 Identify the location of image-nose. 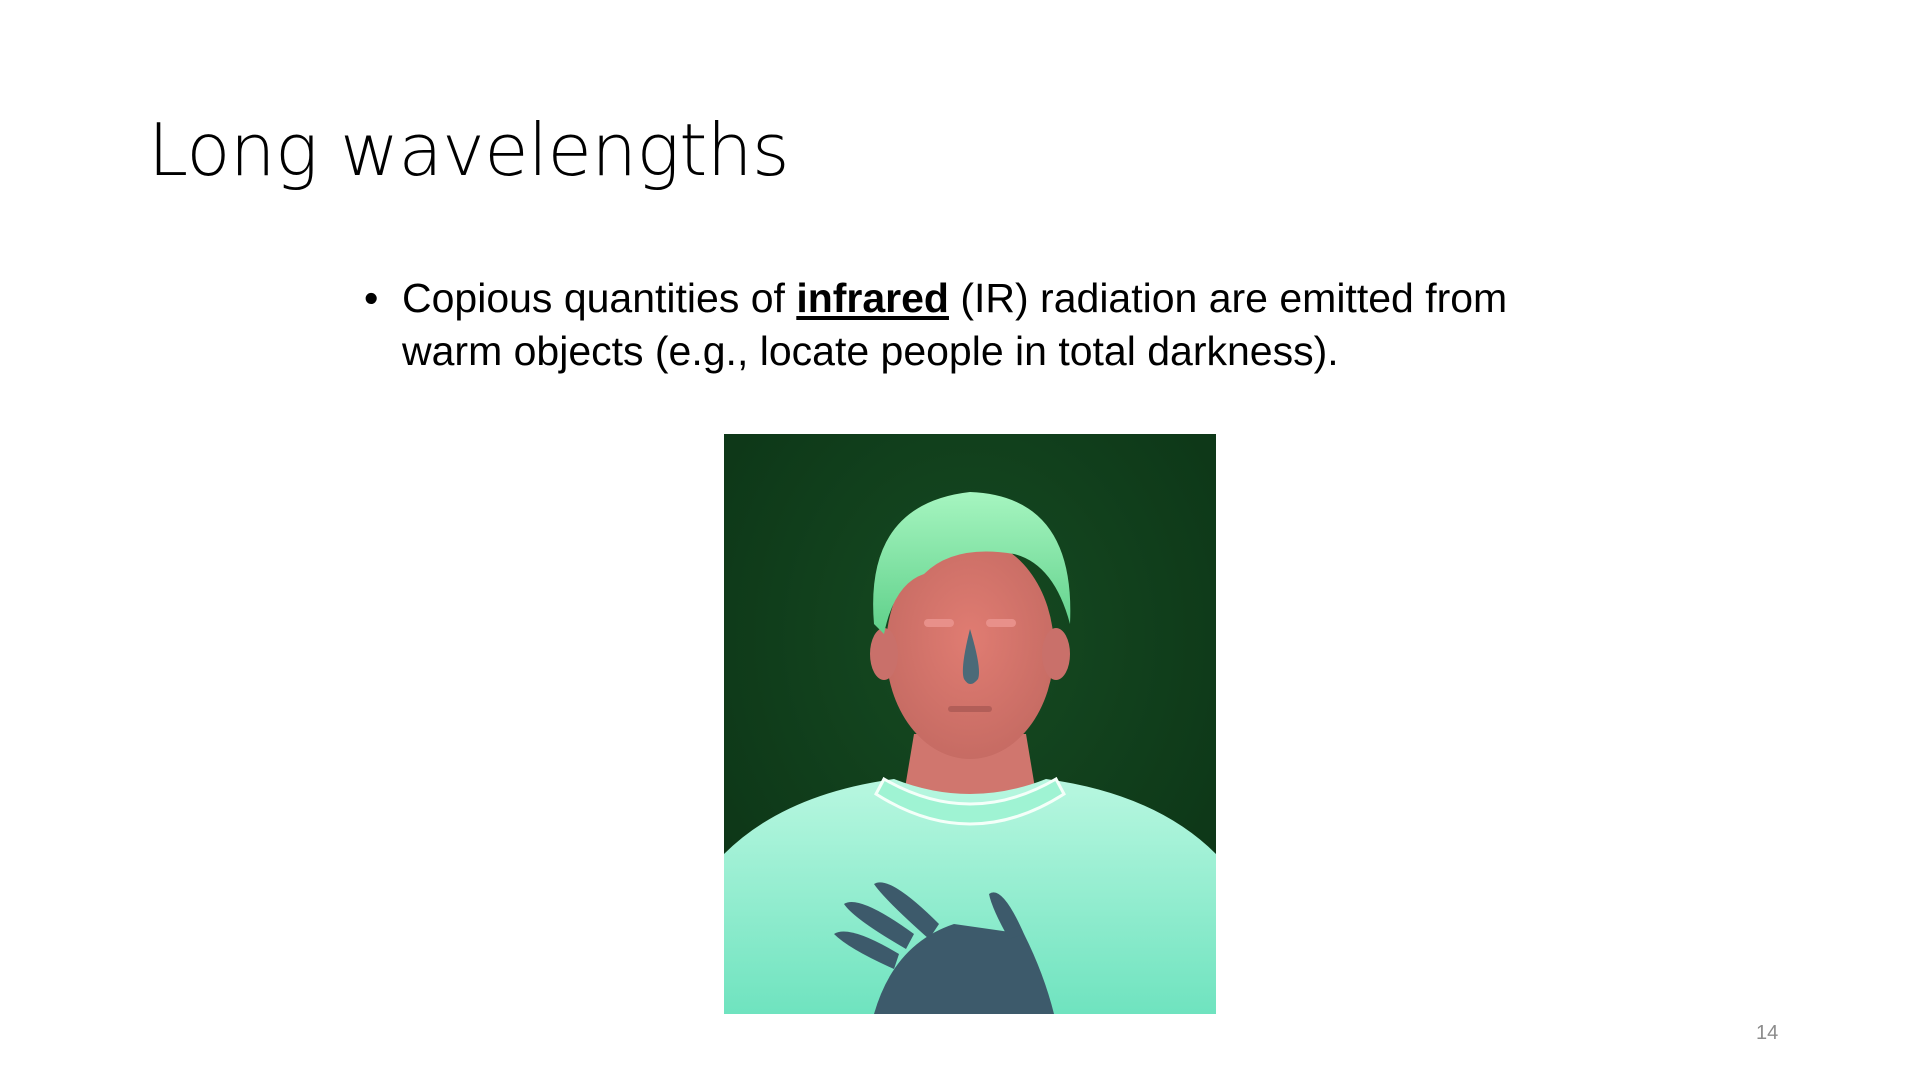
(970, 656).